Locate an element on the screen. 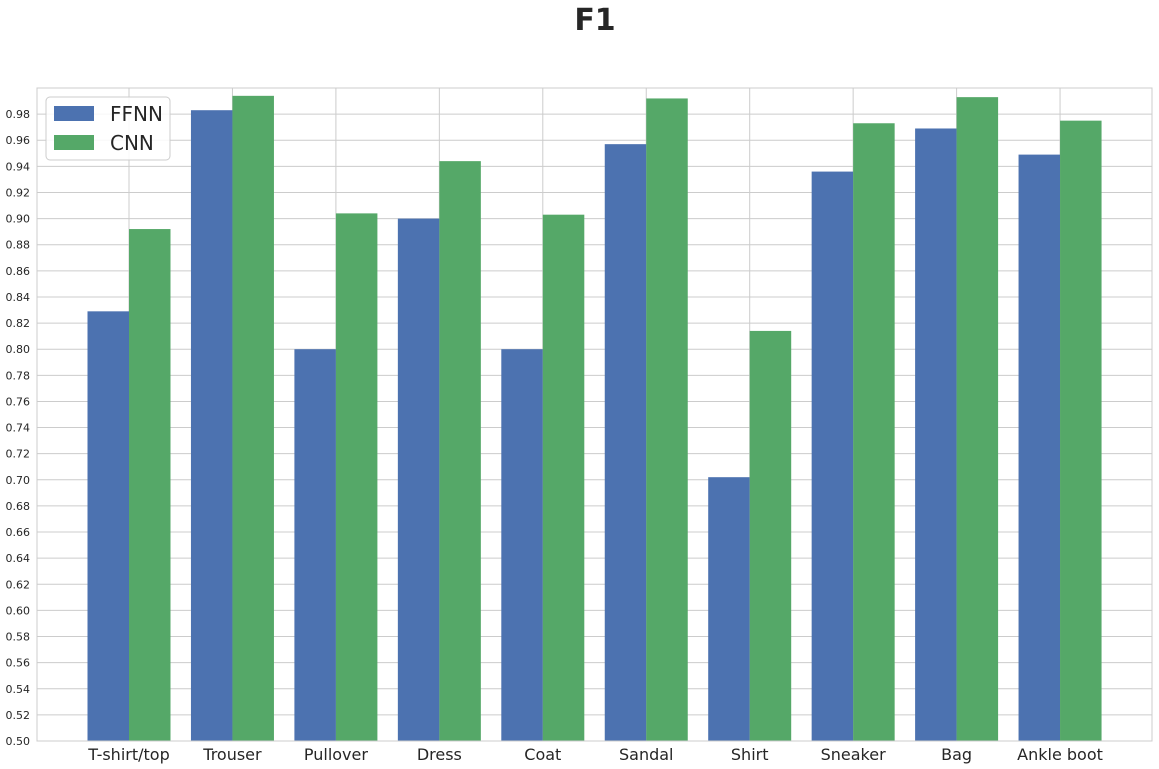 The width and height of the screenshot is (1159, 769). bar-cnn-shirt is located at coordinates (770, 535).